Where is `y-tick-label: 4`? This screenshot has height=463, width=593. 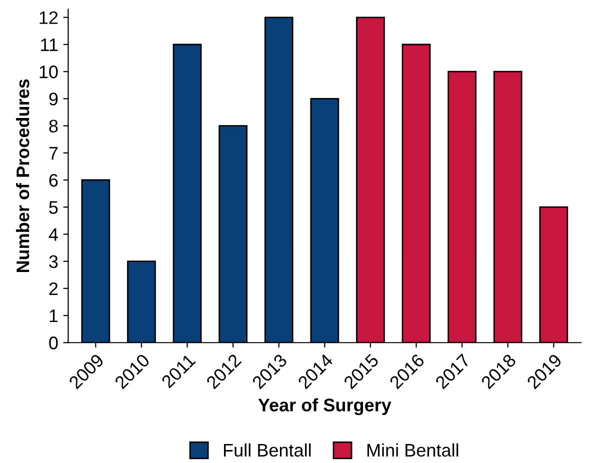
y-tick-label: 4 is located at coordinates (53, 234).